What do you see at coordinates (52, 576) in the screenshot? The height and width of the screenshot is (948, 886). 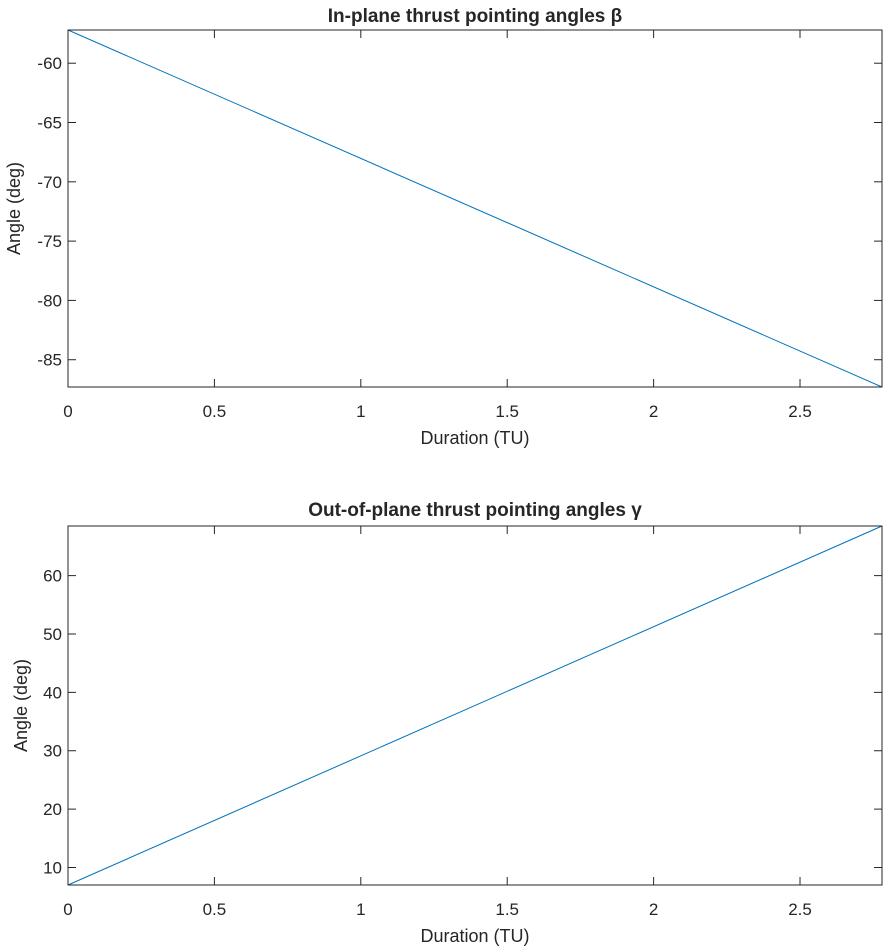 I see `y-tick-label: 60` at bounding box center [52, 576].